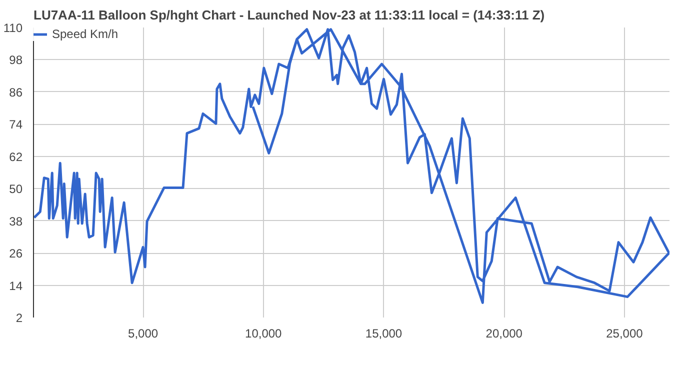  I want to click on x-tick-label: 15,000, so click(383, 333).